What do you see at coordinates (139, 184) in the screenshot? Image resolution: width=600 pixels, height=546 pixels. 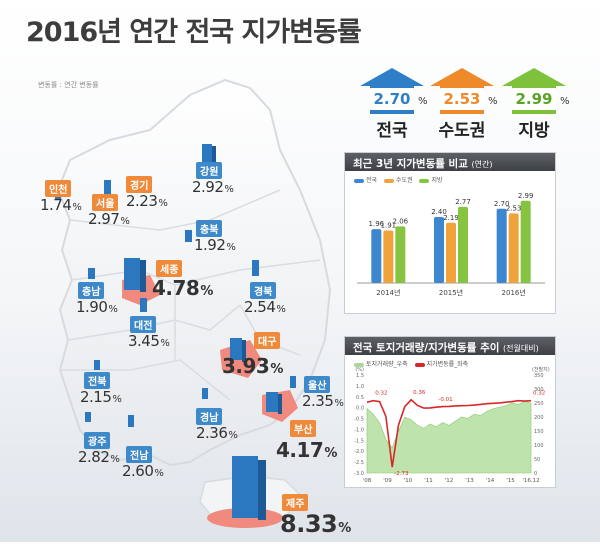 I see `region-label-gyeonggi: 경기` at bounding box center [139, 184].